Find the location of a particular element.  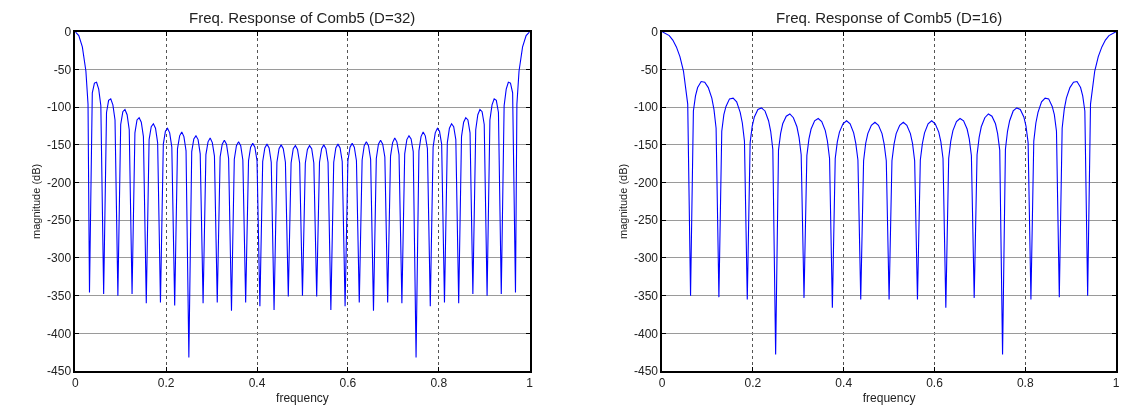

chart-title: Freq. Response of Comb5 (D=32) is located at coordinates (302, 17).